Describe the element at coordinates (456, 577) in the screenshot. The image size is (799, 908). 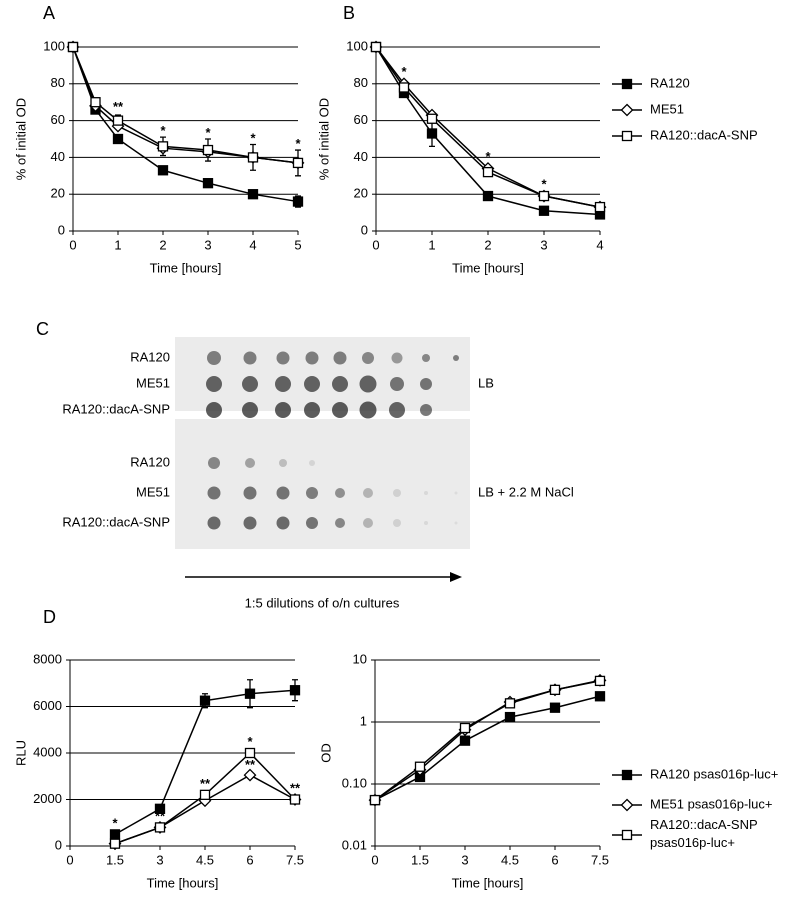
I see `arrow-head` at that location.